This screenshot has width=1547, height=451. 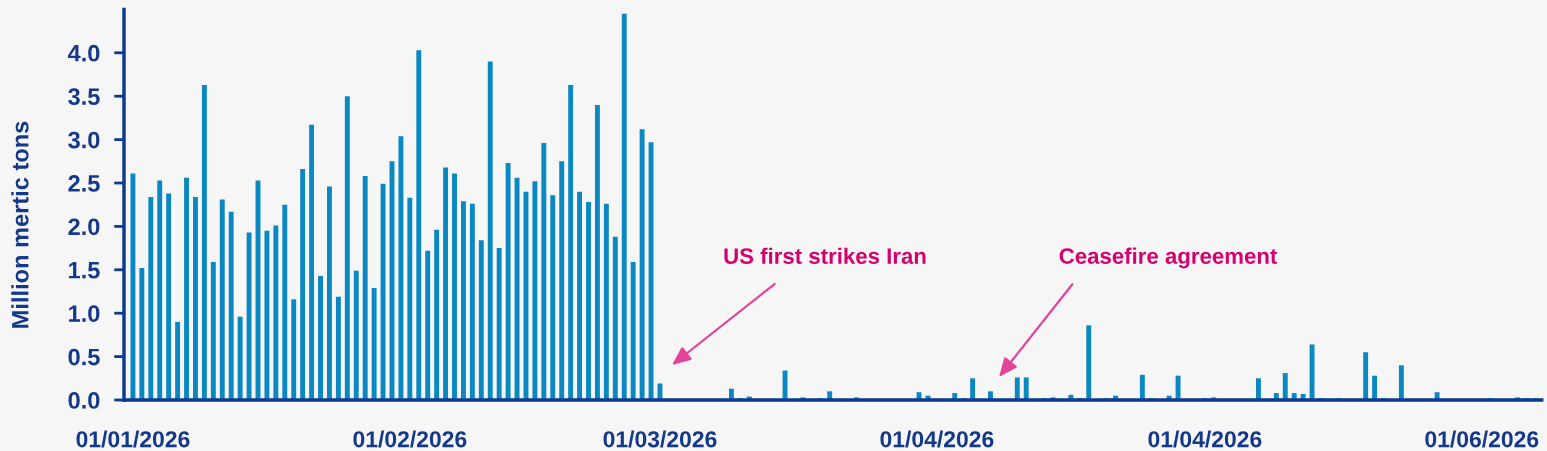 I want to click on x-tick-label: 01/06/2026, so click(x=1482, y=439).